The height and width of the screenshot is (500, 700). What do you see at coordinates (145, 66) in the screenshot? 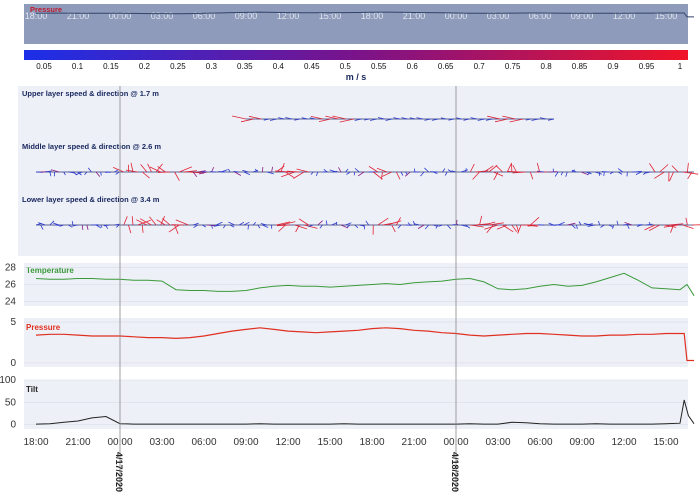
I see `colorbar-tick-label: 0.2` at bounding box center [145, 66].